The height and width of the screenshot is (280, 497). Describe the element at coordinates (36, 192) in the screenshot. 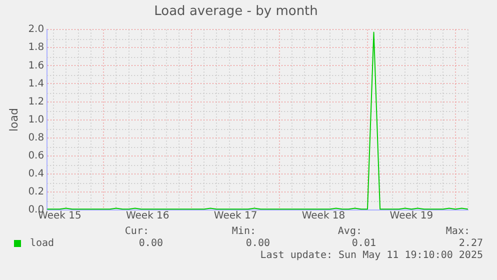

I see `y-tick-label: 0.2` at that location.